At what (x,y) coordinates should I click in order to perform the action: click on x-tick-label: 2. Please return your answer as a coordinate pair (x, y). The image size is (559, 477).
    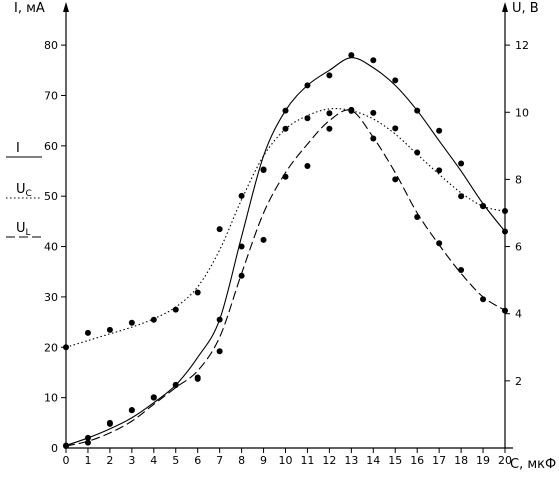
    Looking at the image, I should click on (109, 460).